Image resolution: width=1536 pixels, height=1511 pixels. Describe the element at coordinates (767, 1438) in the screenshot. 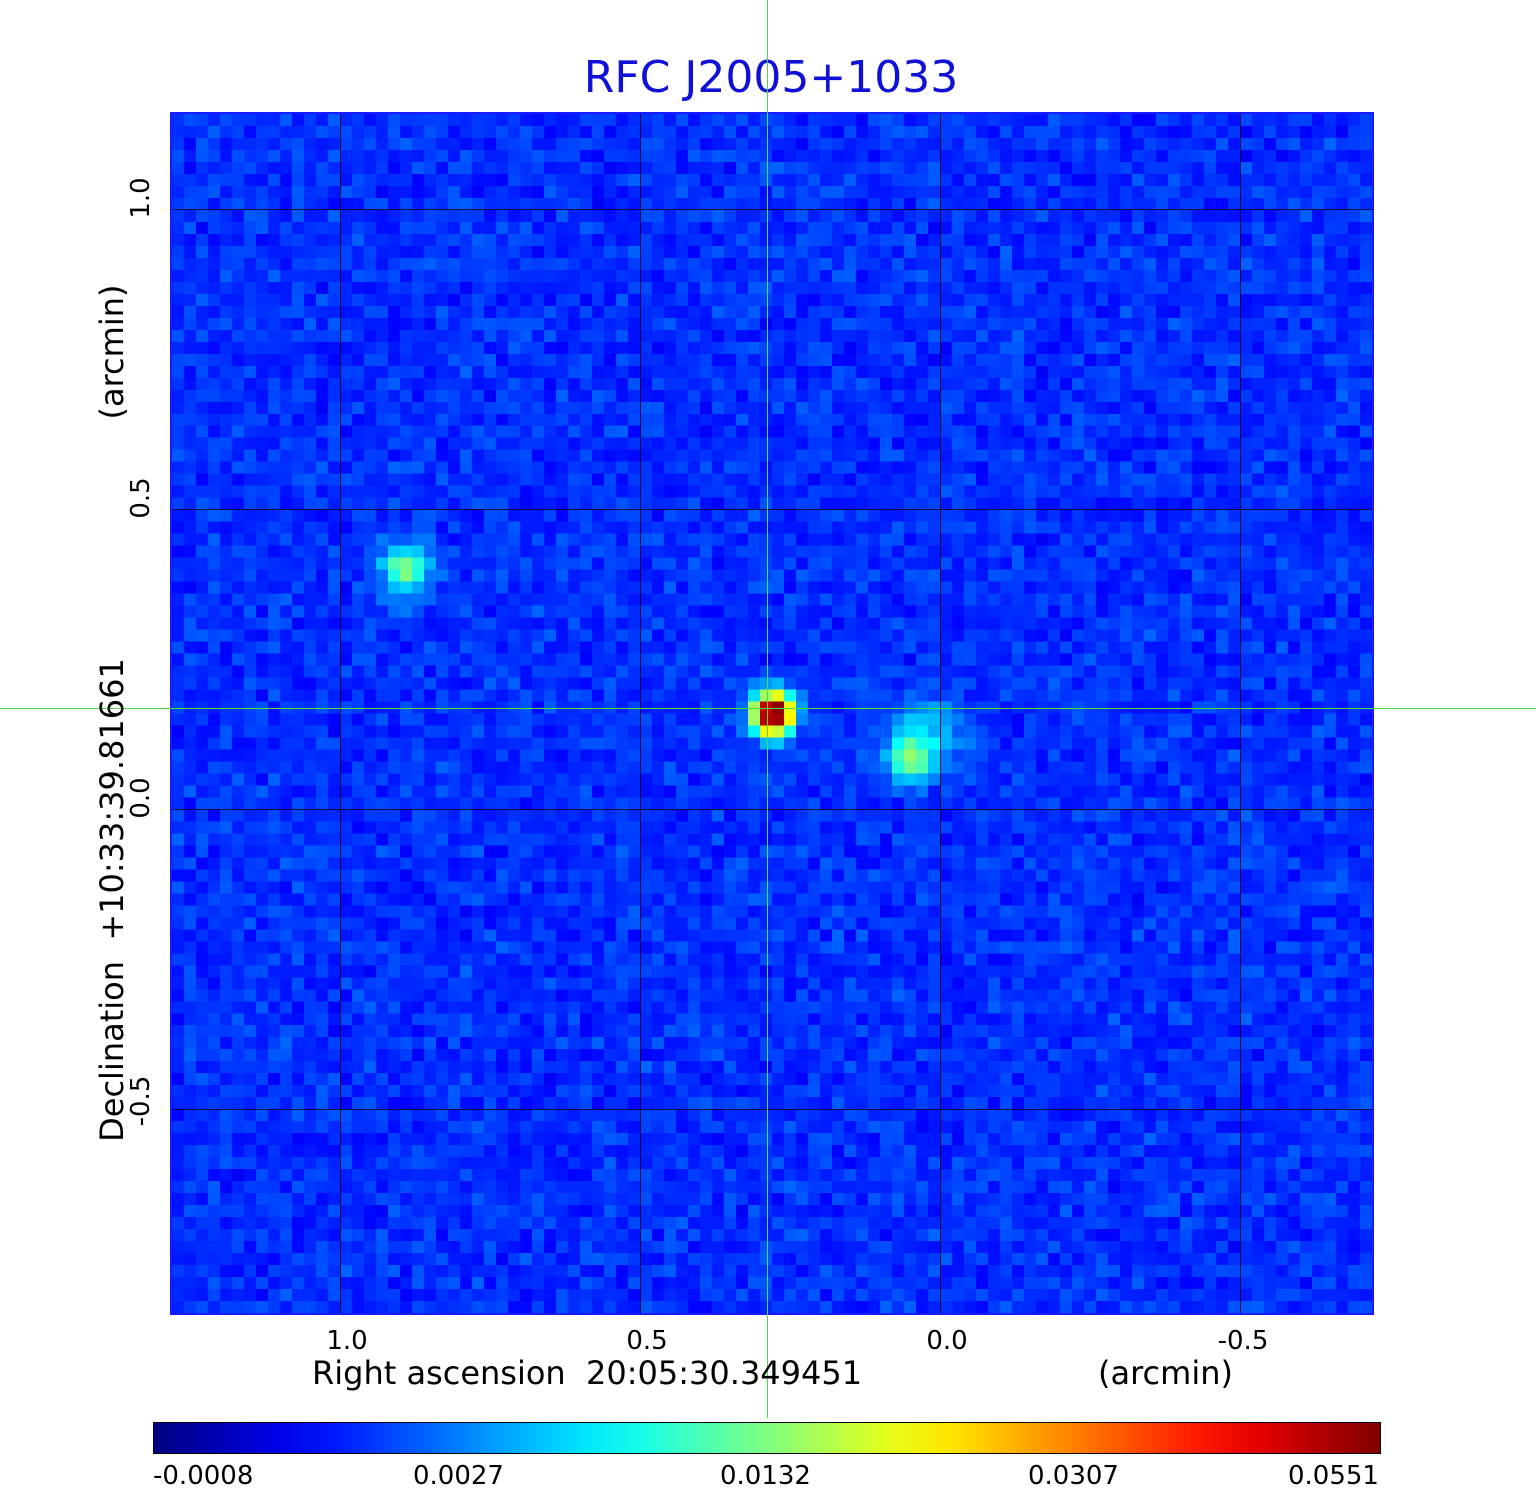

I see `colorbar` at that location.